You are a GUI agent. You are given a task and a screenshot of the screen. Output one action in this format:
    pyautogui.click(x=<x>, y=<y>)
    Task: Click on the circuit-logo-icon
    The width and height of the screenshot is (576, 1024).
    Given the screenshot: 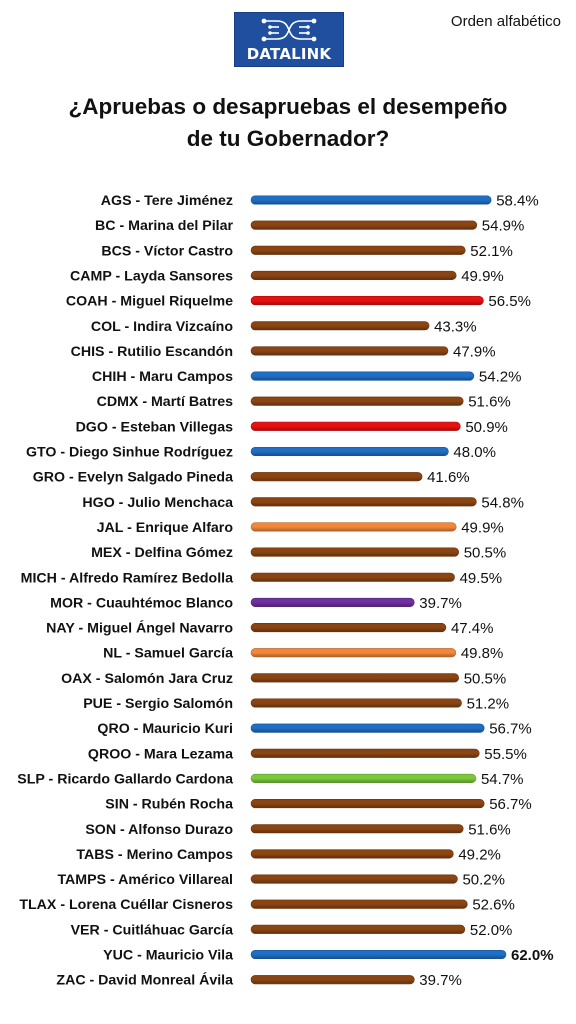 What is the action you would take?
    pyautogui.click(x=289, y=30)
    